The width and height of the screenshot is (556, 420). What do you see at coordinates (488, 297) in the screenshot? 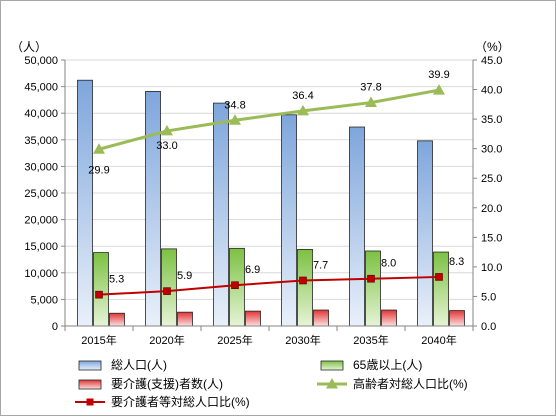
I see `right-tick-label: 5.0` at bounding box center [488, 297].